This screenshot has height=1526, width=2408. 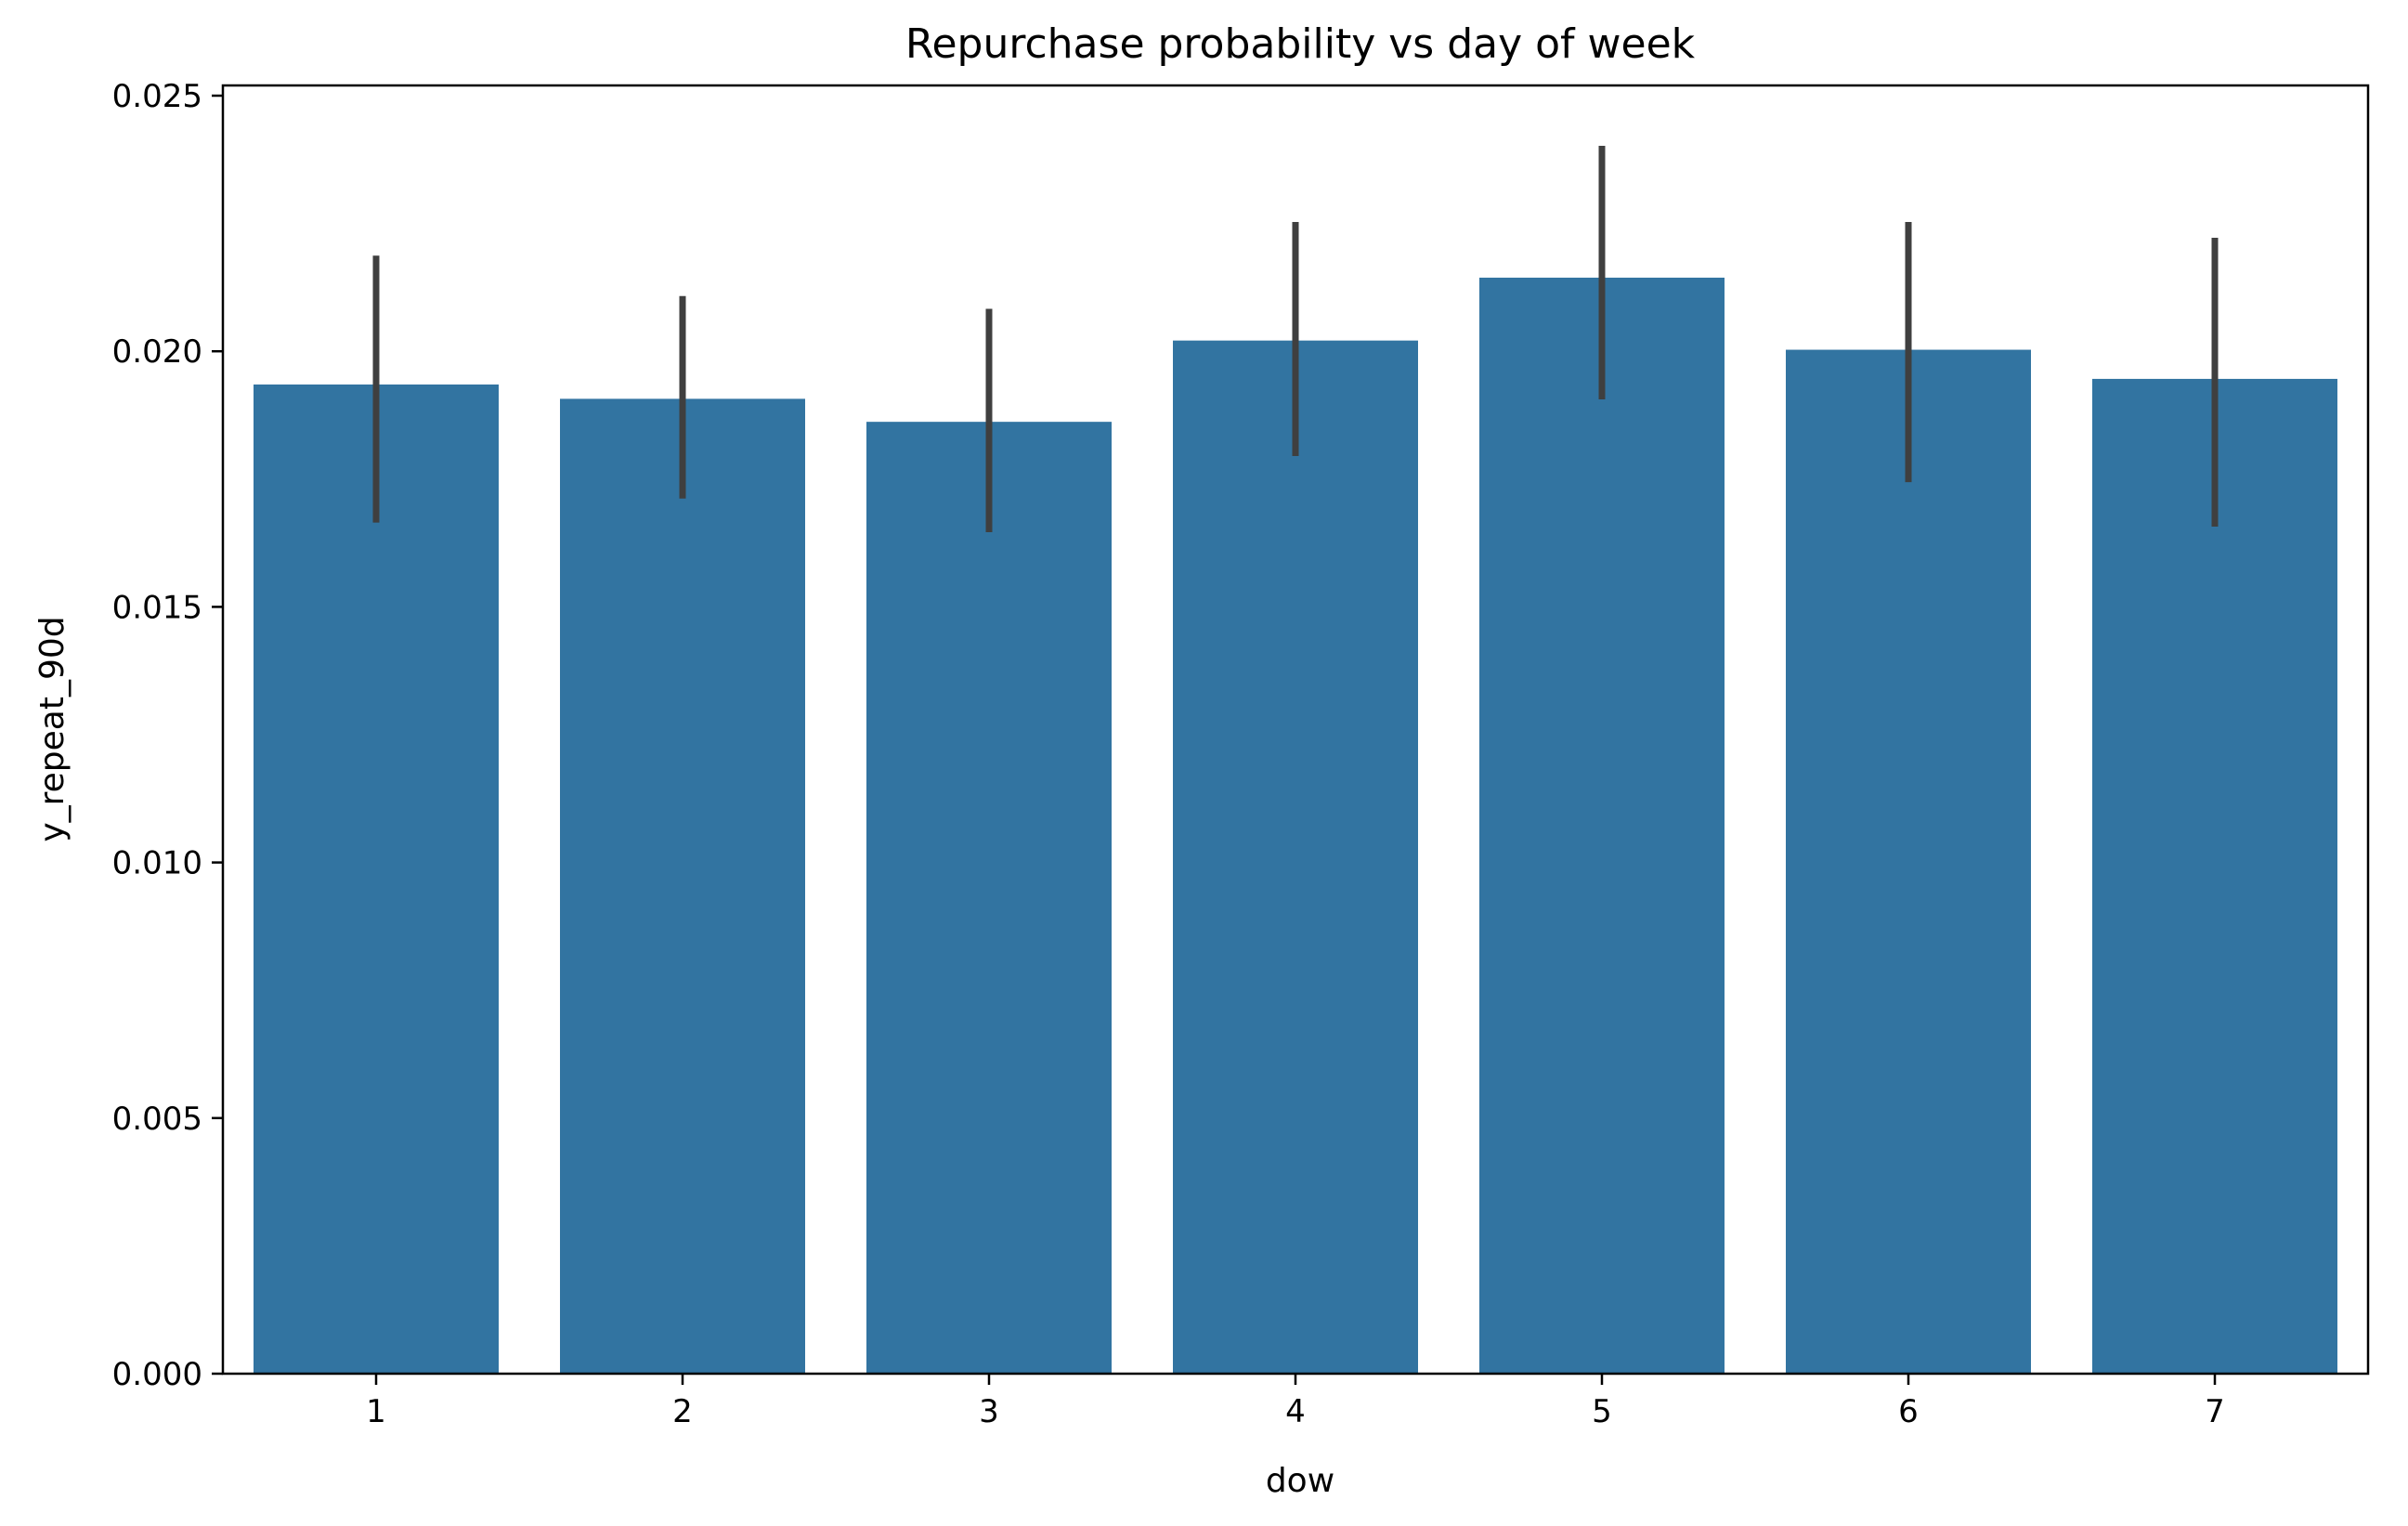 What do you see at coordinates (1908, 1412) in the screenshot?
I see `x-tick-label: 6` at bounding box center [1908, 1412].